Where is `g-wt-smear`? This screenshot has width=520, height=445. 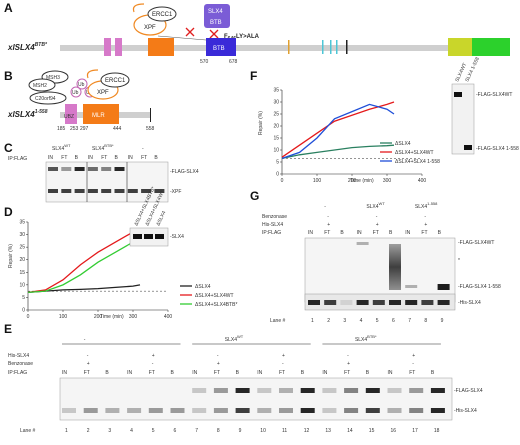
g-wt-smear is located at coordinates (395, 267).